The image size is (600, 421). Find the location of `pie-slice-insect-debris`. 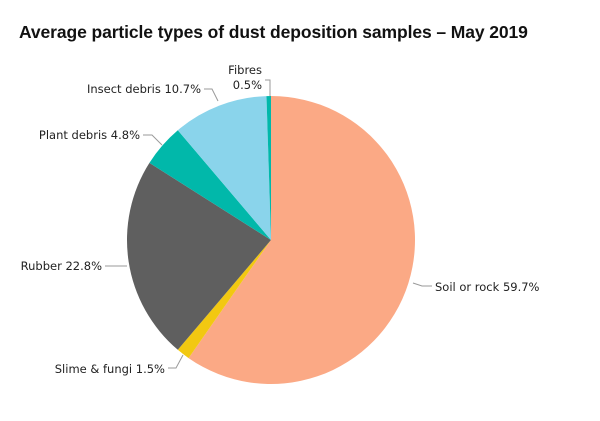

pie-slice-insect-debris is located at coordinates (224, 168).